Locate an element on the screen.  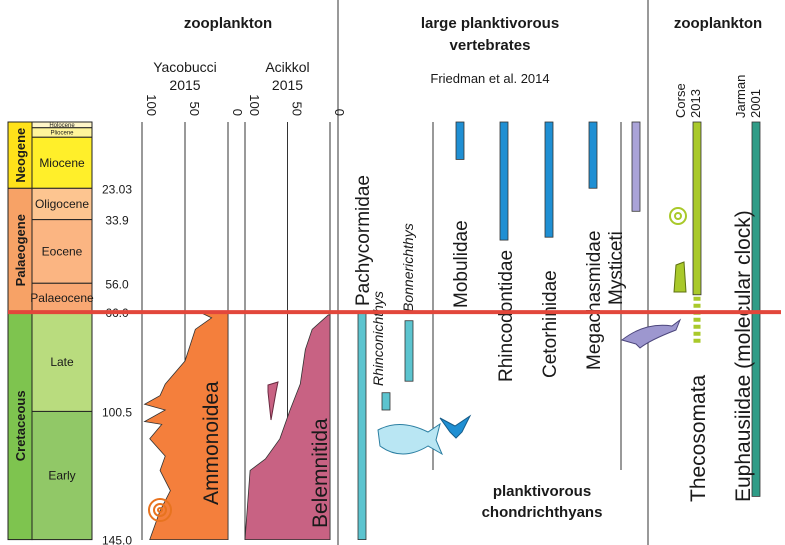
source-label: Yacobucci is located at coordinates (185, 67).